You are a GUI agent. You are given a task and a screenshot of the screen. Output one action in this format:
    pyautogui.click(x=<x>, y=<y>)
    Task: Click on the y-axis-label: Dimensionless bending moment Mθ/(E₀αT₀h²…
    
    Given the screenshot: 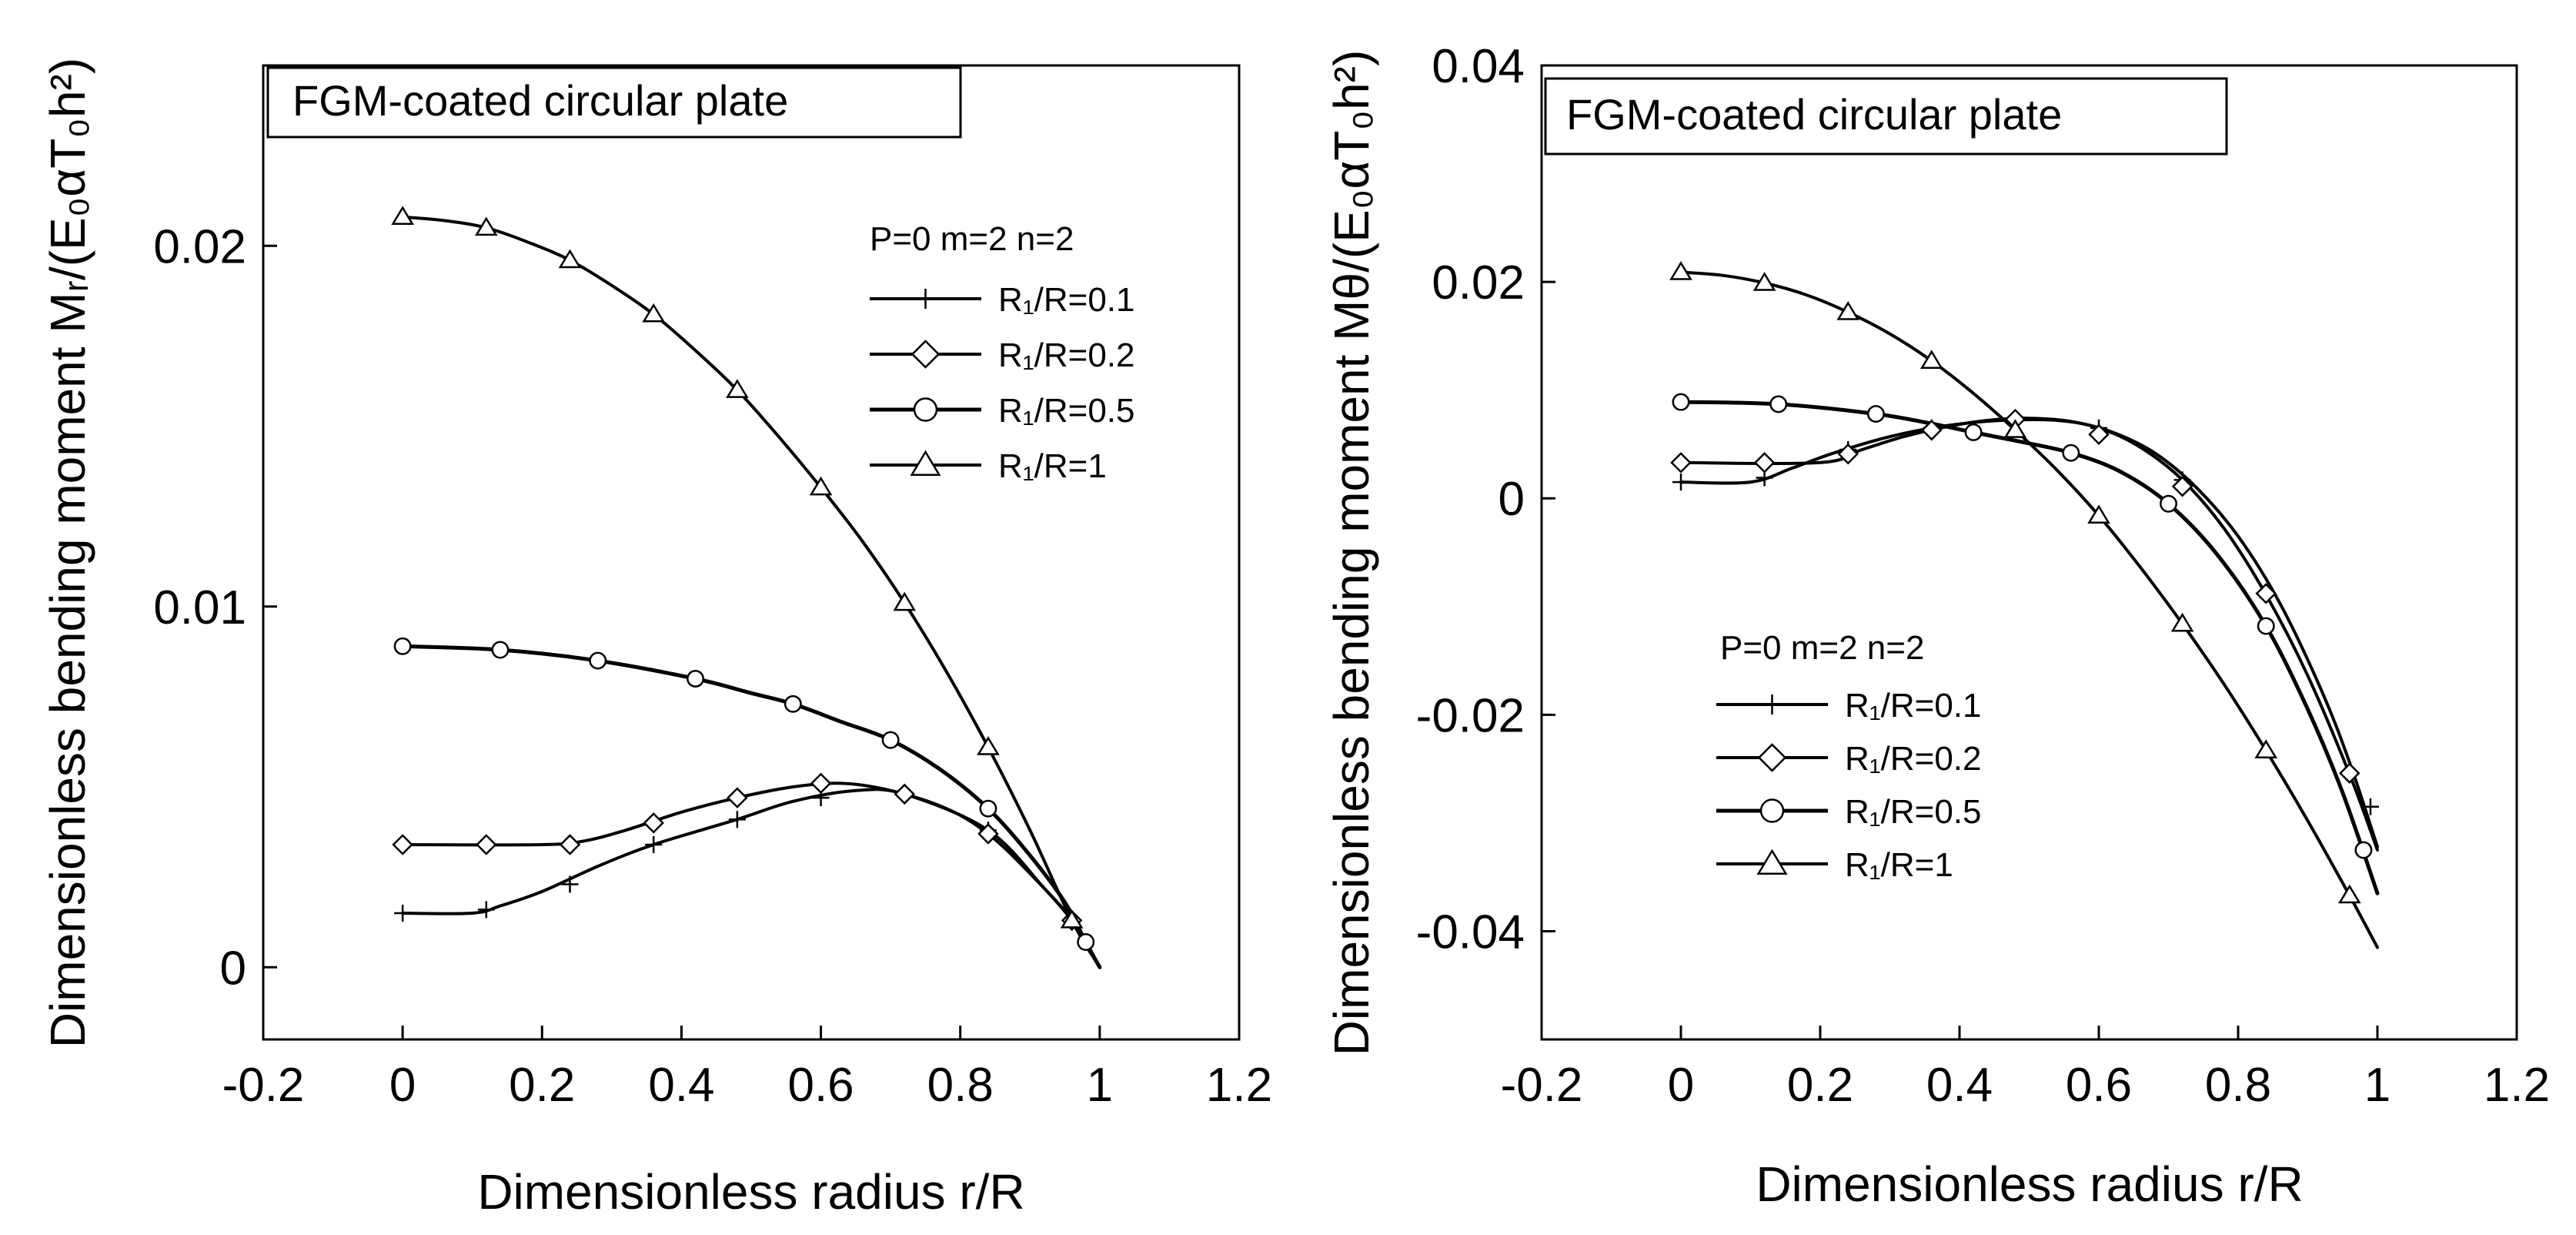 What is the action you would take?
    pyautogui.click(x=1351, y=553)
    